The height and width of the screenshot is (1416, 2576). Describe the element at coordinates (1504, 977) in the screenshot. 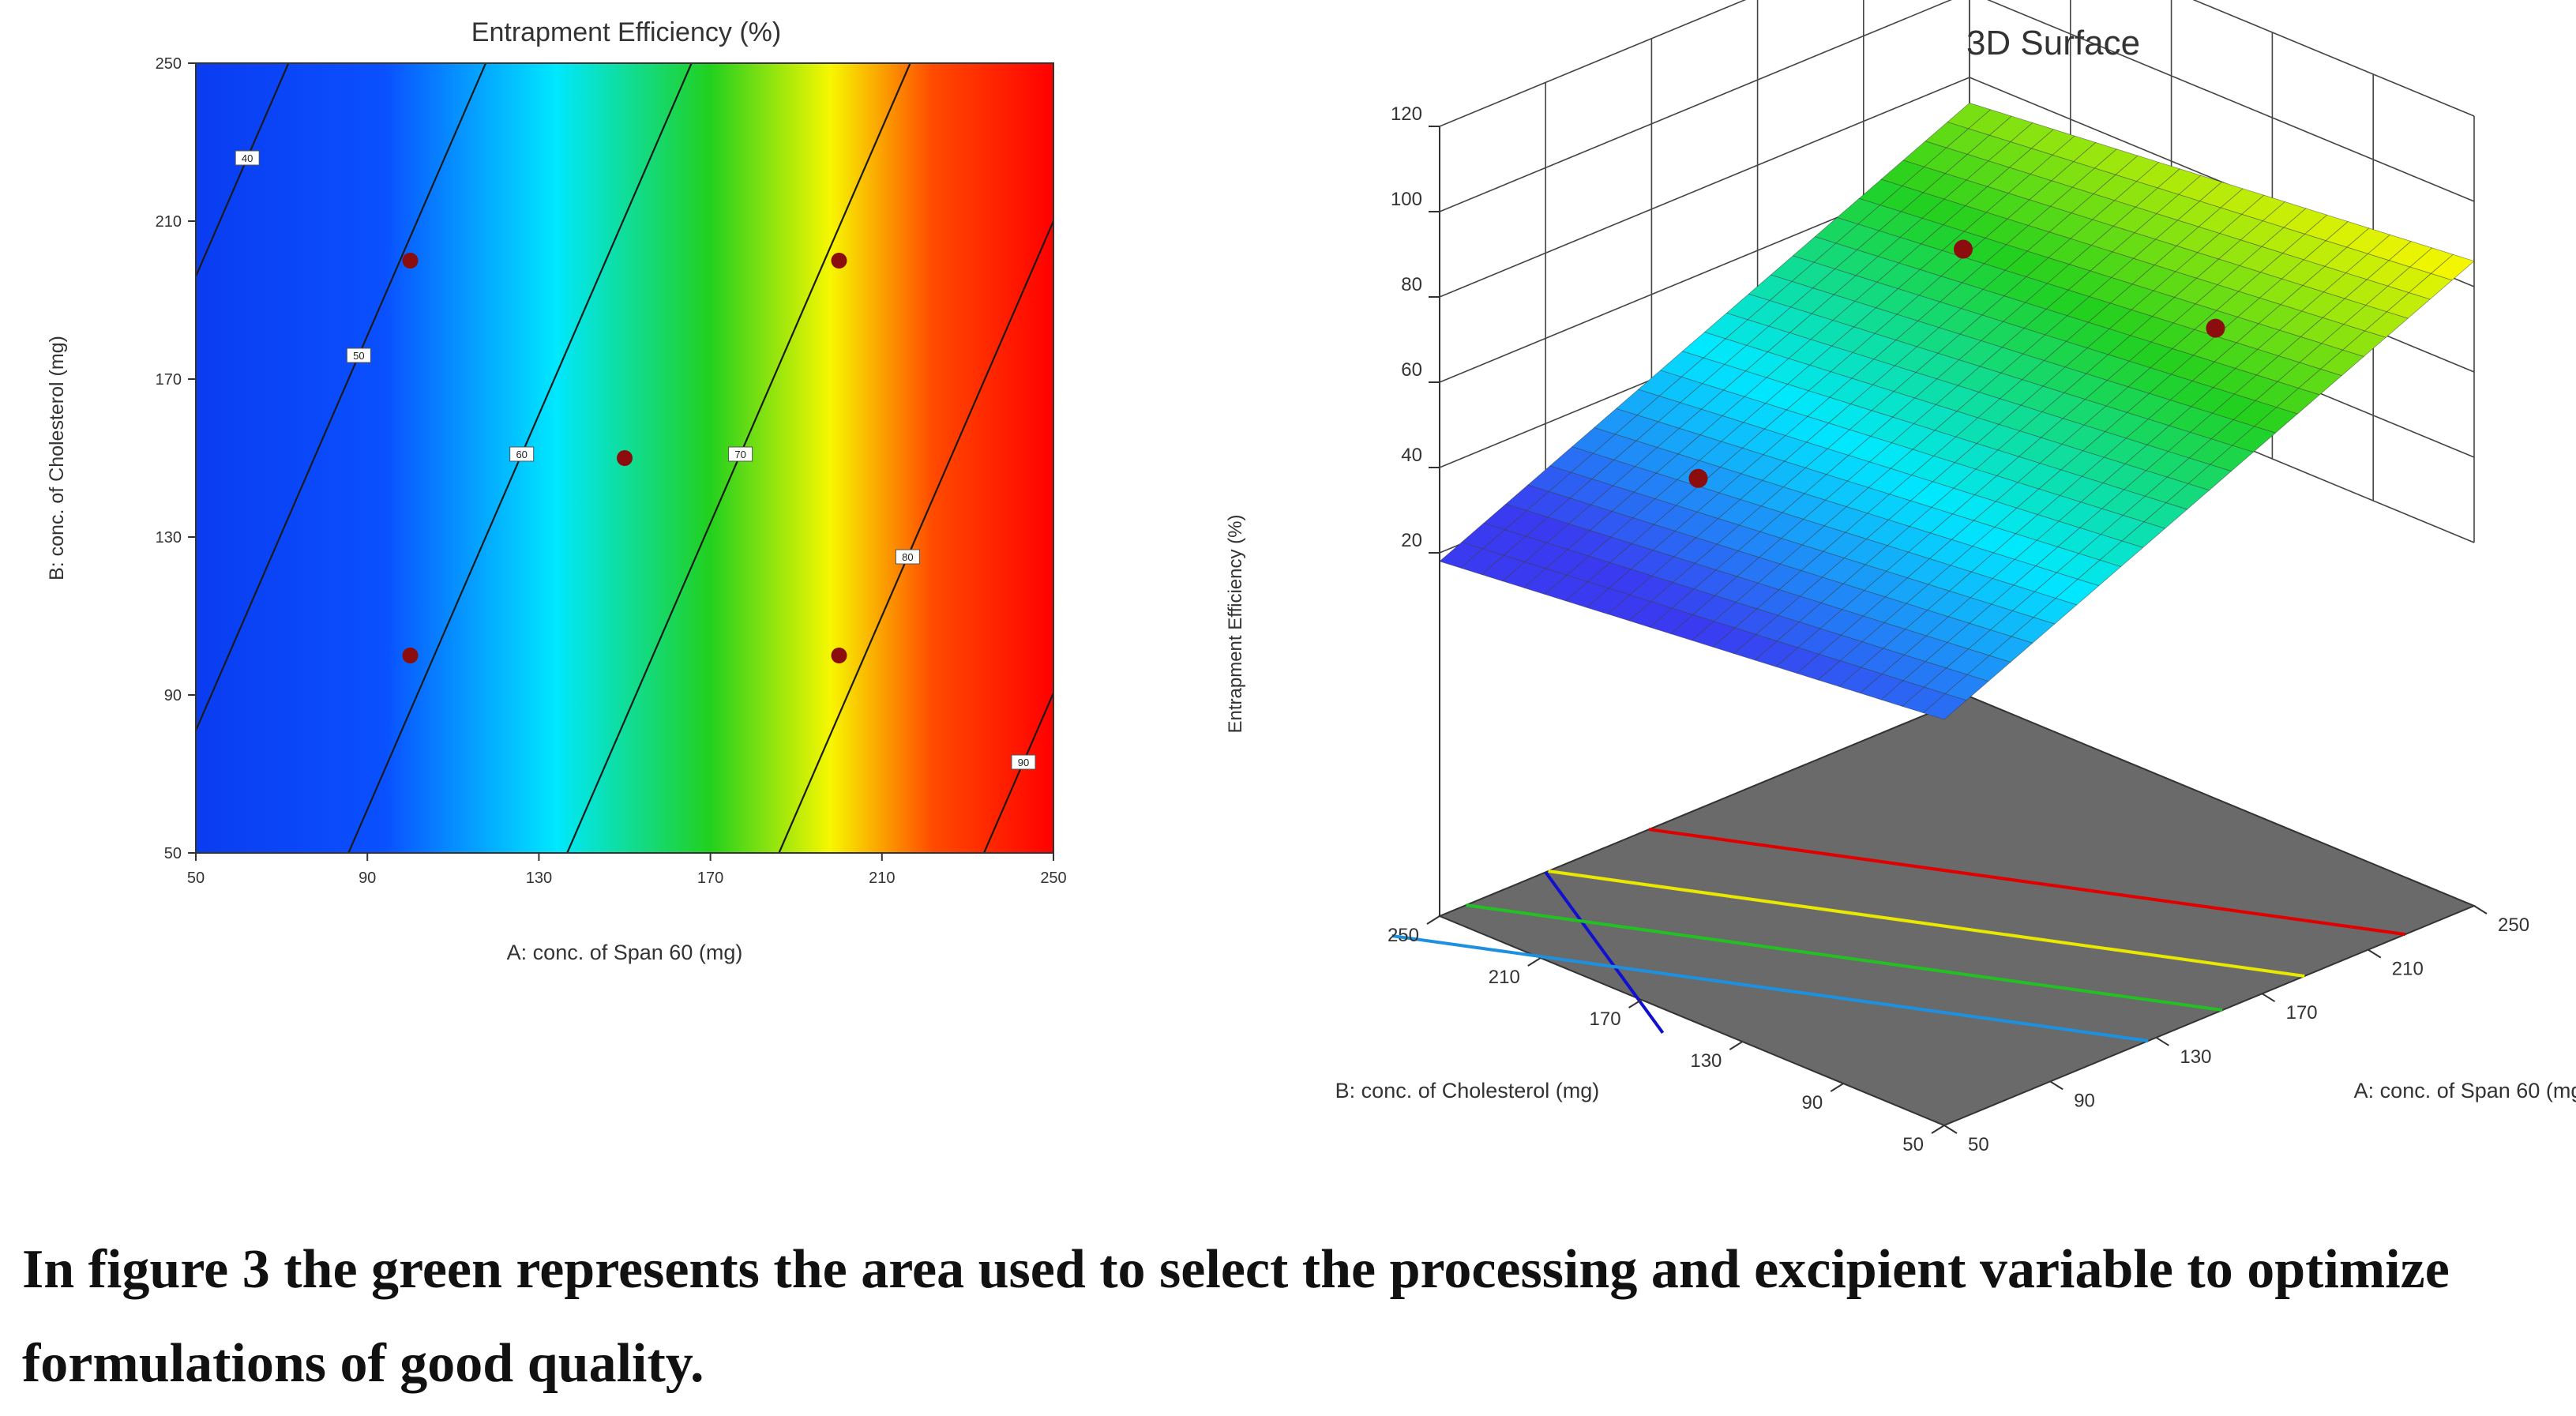

I see `b-tick-label: 210` at that location.